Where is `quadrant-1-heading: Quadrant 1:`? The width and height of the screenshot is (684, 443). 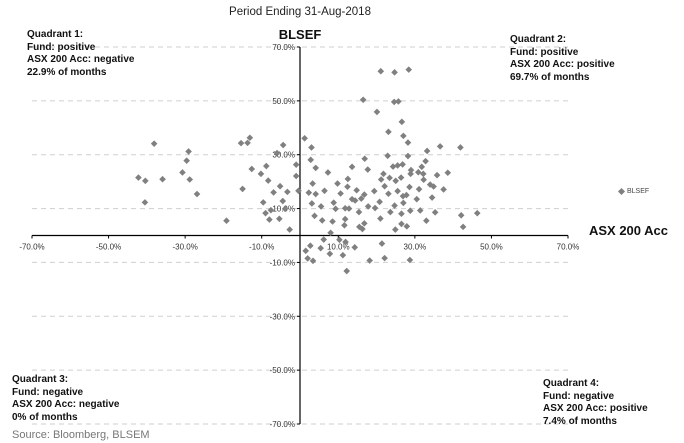 quadrant-1-heading: Quadrant 1: is located at coordinates (55, 34).